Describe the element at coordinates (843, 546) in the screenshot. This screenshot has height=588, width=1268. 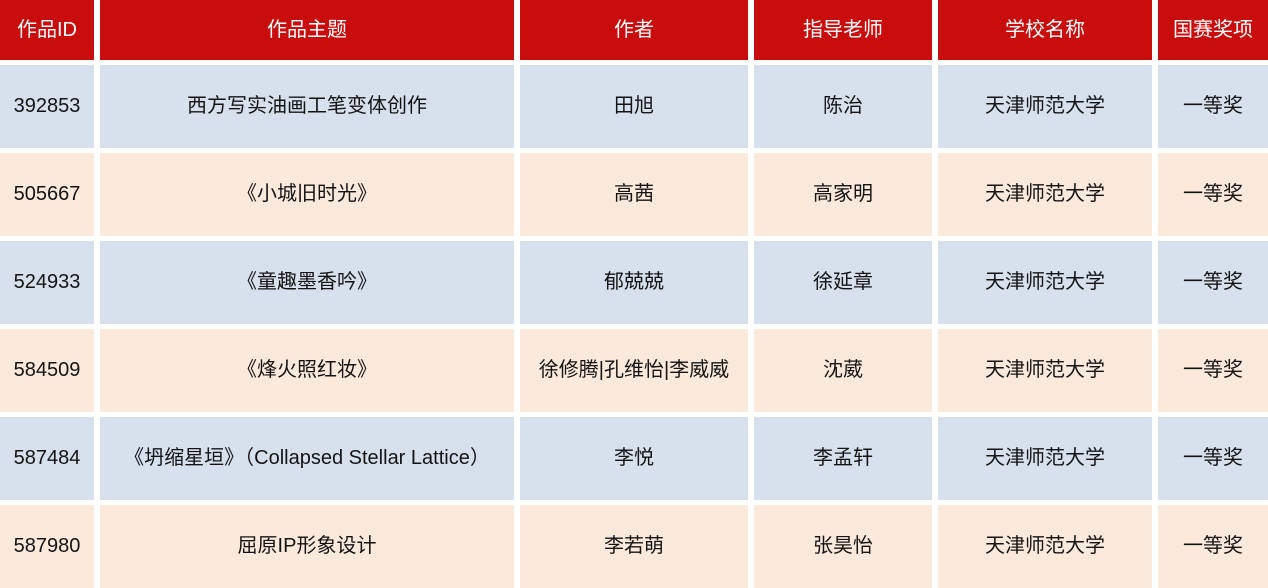
I see `table-cell-advisor: 张昊怡` at that location.